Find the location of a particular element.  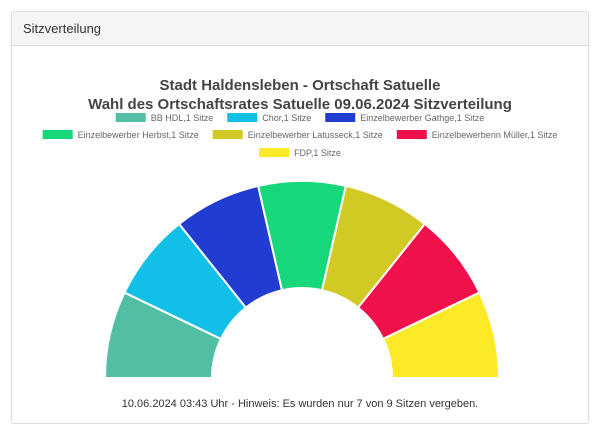

legend-label: BB HDL,1 Sitze is located at coordinates (182, 118).